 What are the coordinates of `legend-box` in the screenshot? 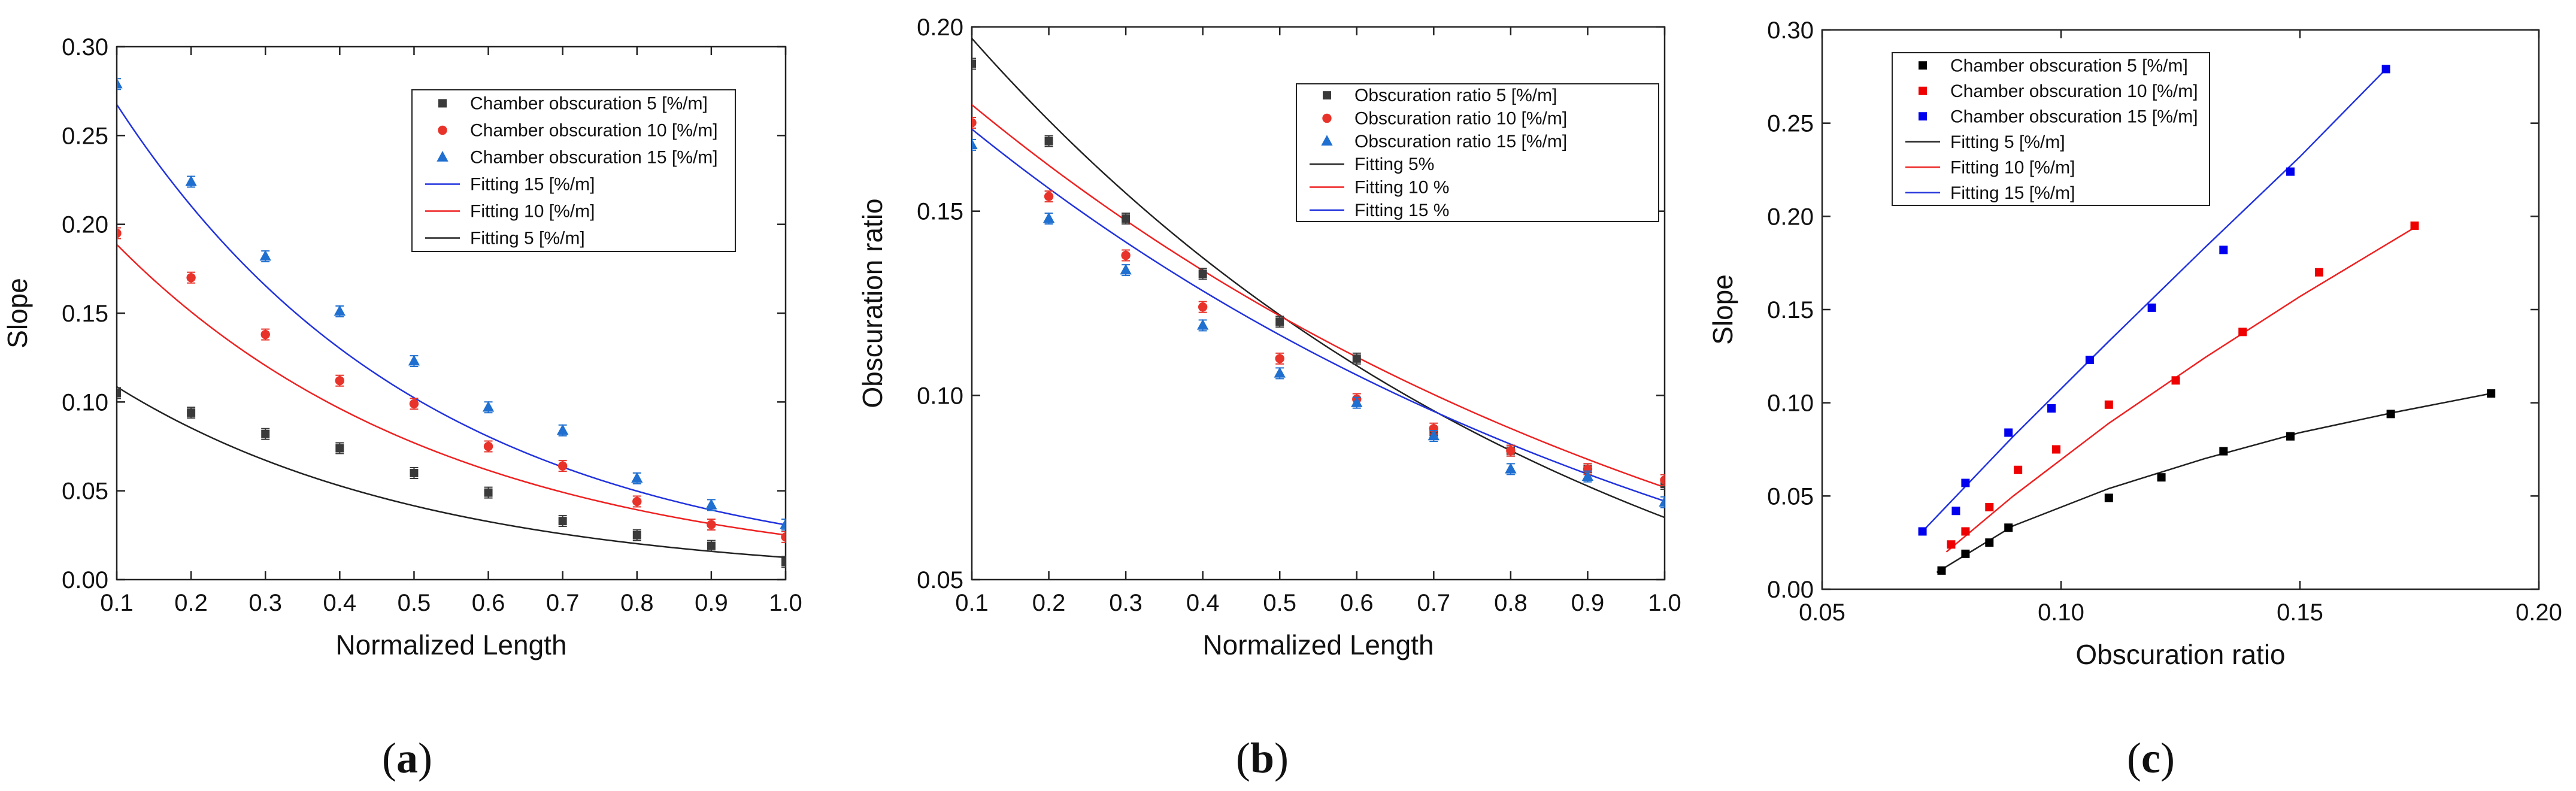 It's located at (1477, 153).